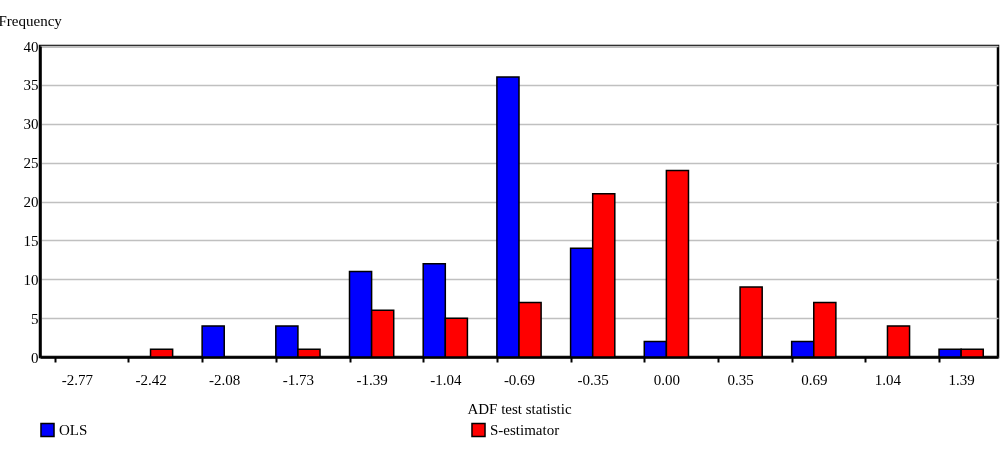 The height and width of the screenshot is (470, 1003). Describe the element at coordinates (31, 124) in the screenshot. I see `y-tick-label: 30` at that location.